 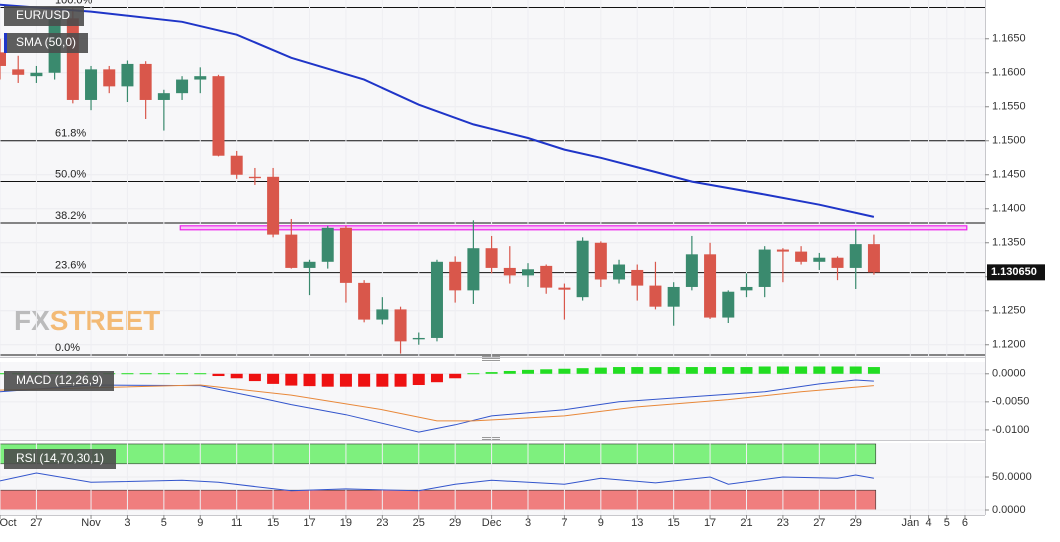 What do you see at coordinates (1009, 73) in the screenshot?
I see `y-tick-label: 1.1600` at bounding box center [1009, 73].